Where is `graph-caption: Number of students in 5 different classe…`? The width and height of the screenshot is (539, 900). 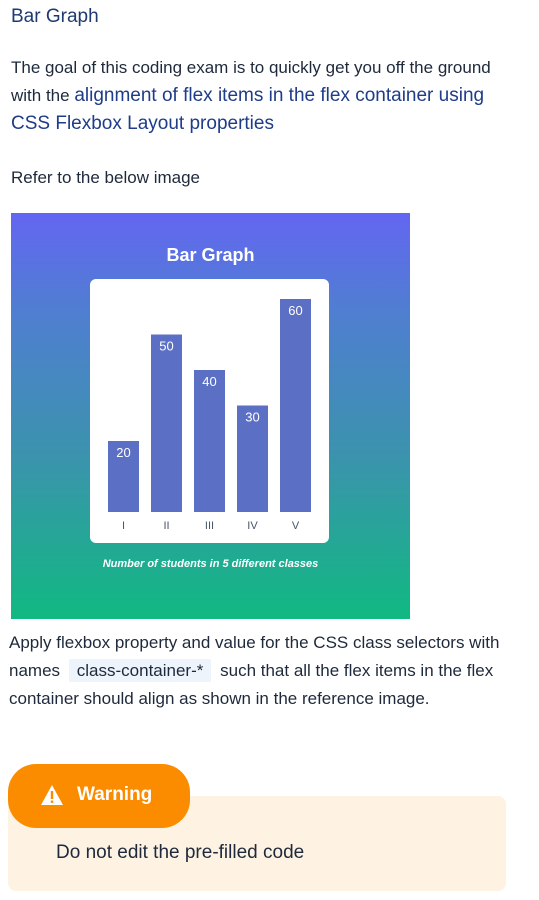 graph-caption: Number of students in 5 different classe… is located at coordinates (210, 564).